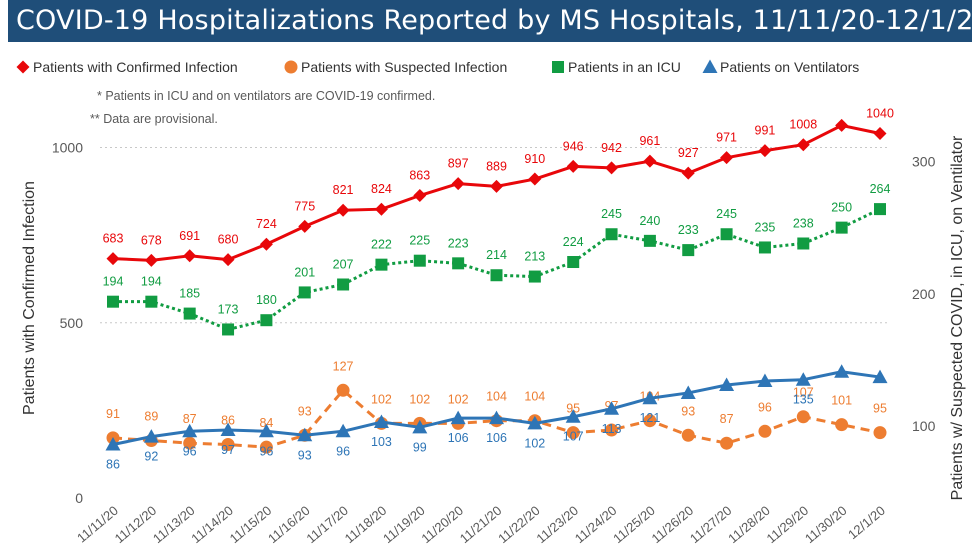 The height and width of the screenshot is (554, 980). I want to click on data-label-patients-on-ventilators: 107, so click(573, 437).